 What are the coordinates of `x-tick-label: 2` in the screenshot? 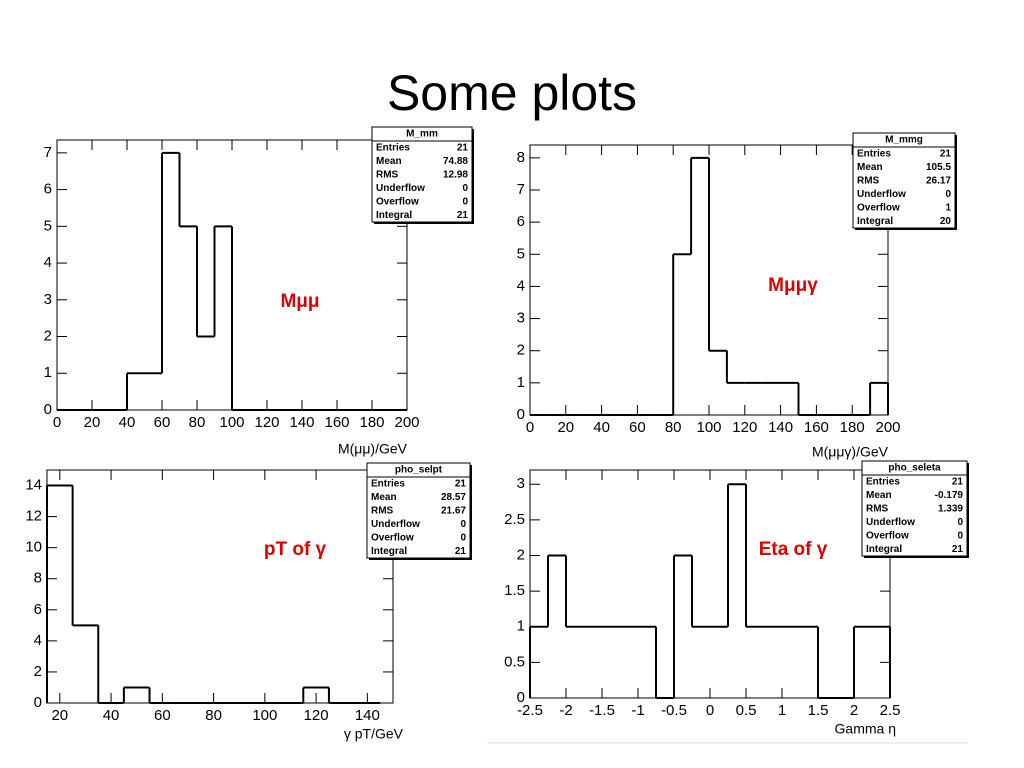 It's located at (854, 710).